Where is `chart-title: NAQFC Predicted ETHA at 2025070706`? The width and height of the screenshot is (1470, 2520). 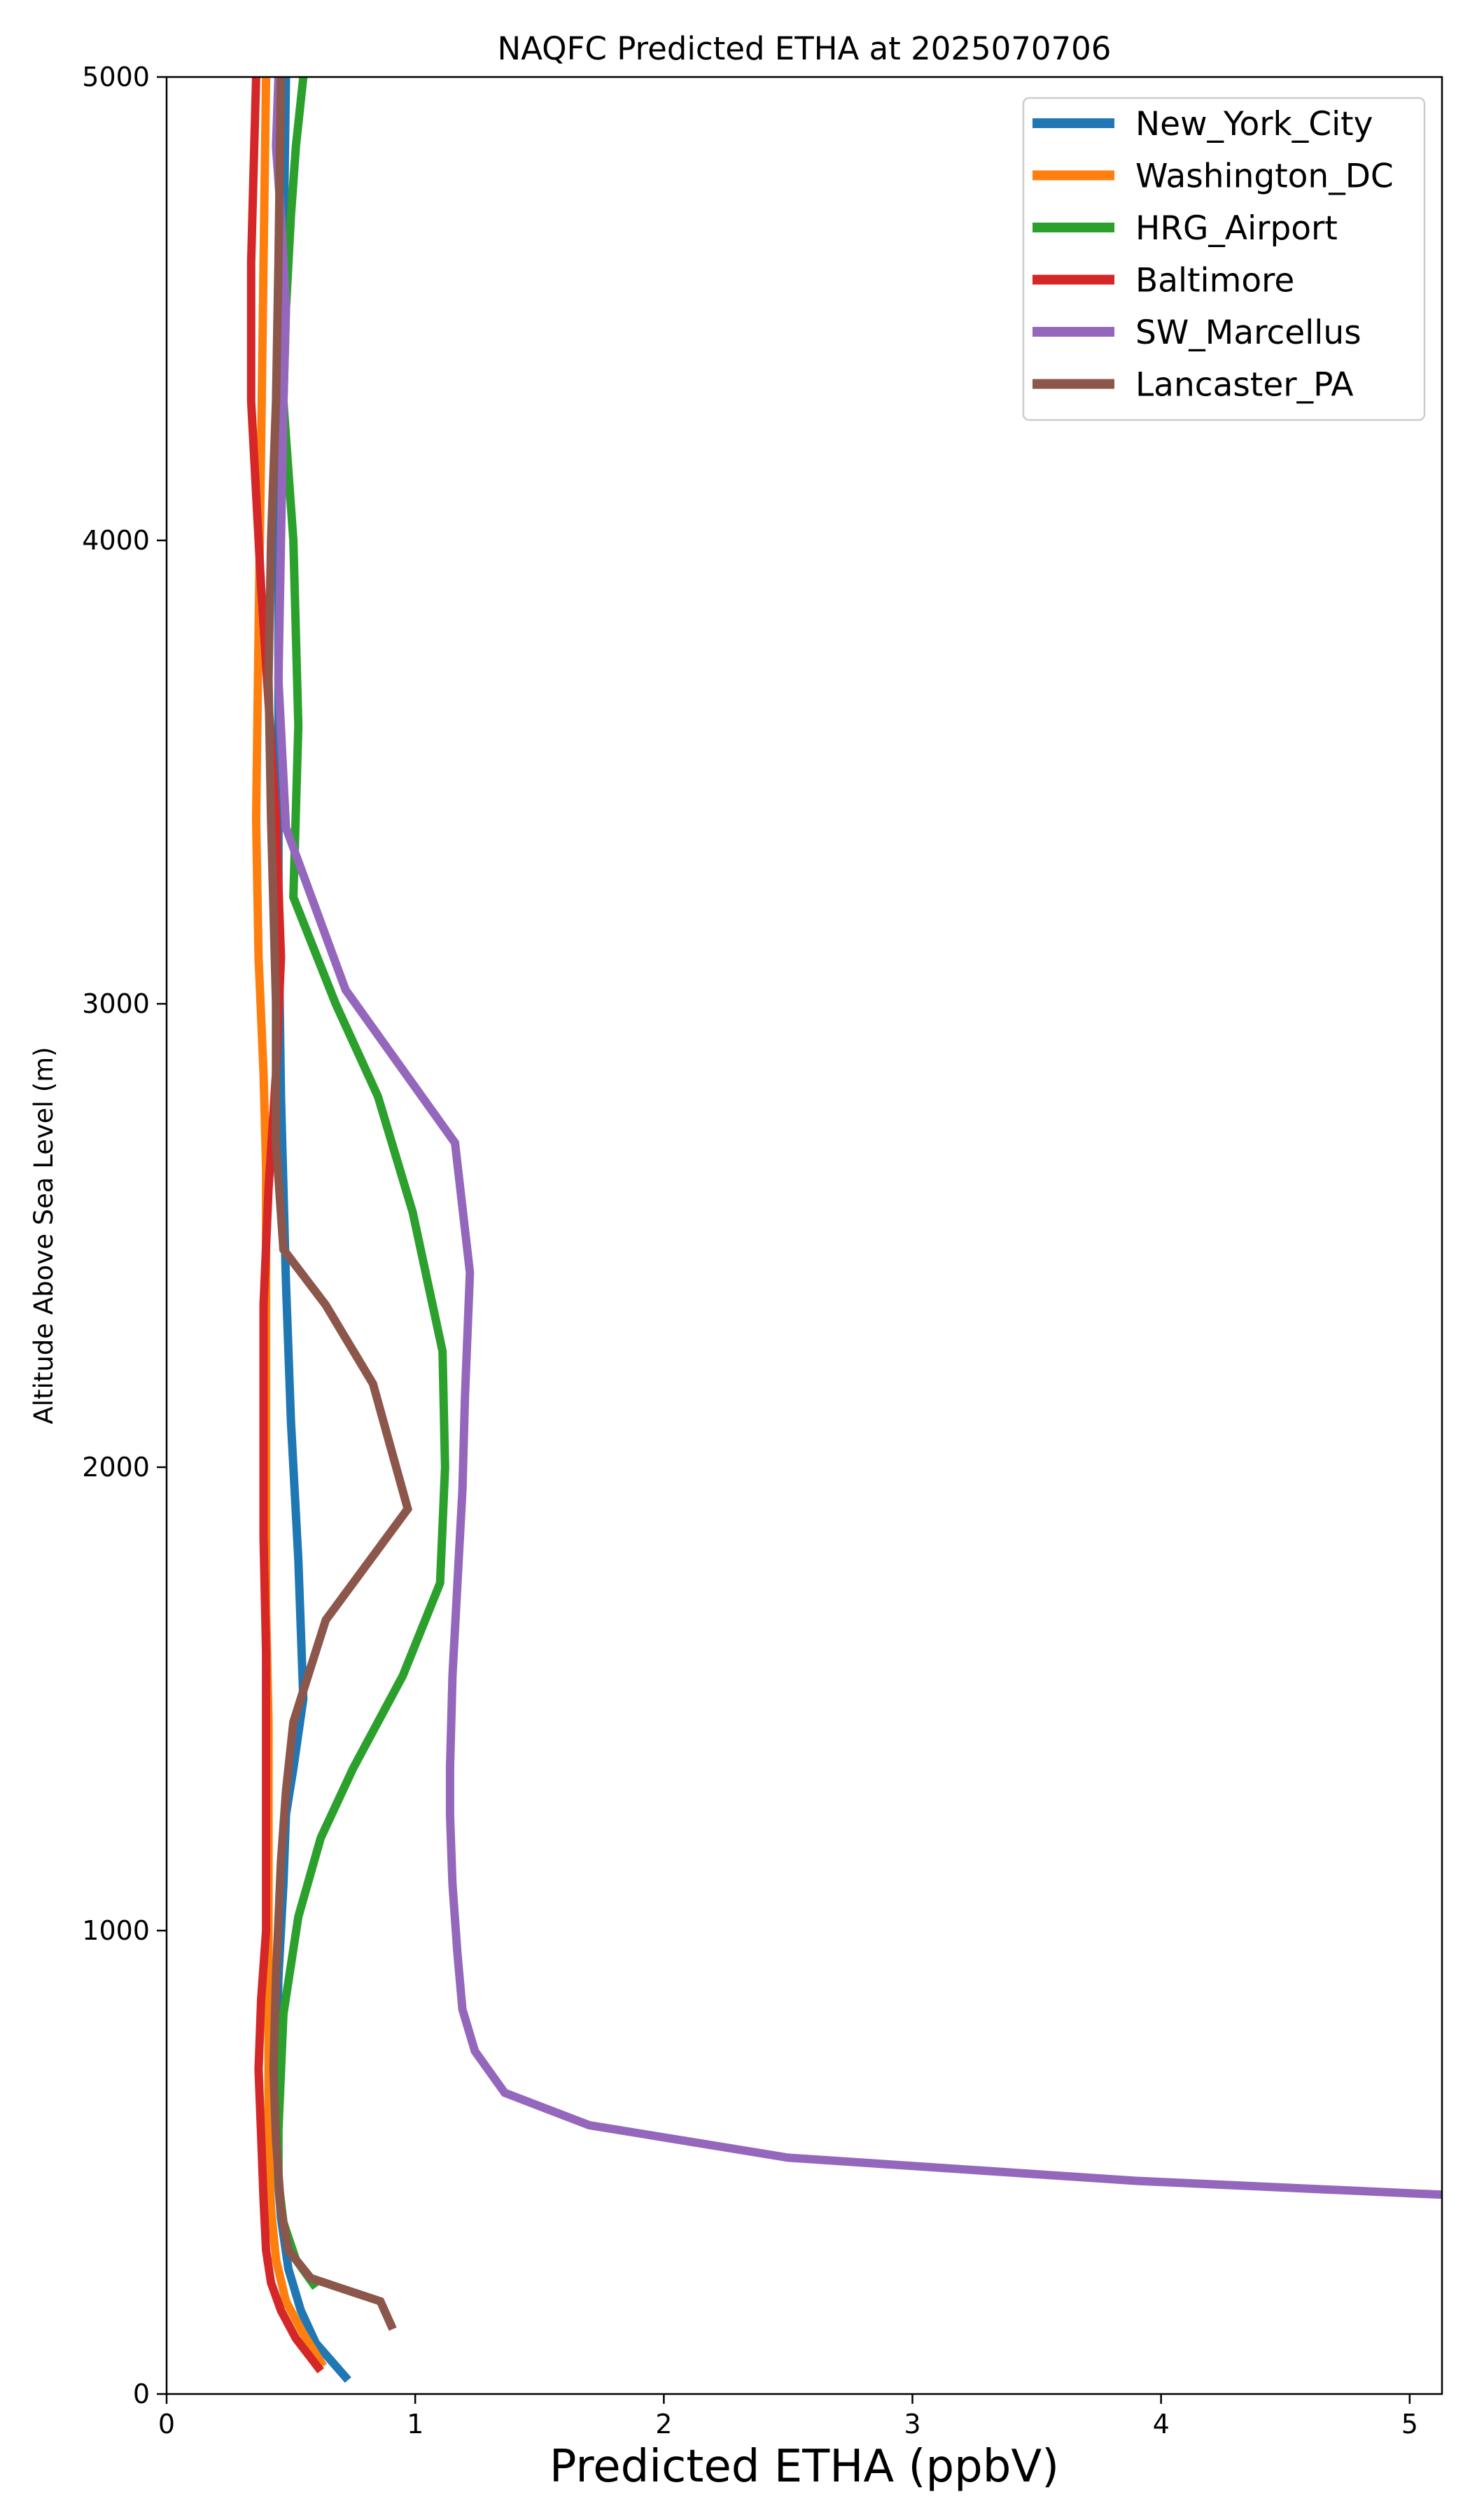 chart-title: NAQFC Predicted ETHA at 2025070706 is located at coordinates (805, 48).